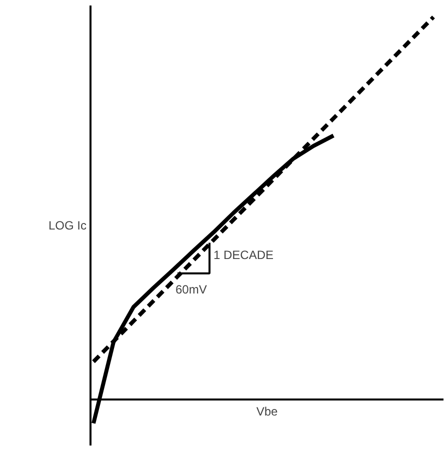 This screenshot has width=448, height=475. Describe the element at coordinates (67, 225) in the screenshot. I see `y-axis-title: LOG Ic` at that location.